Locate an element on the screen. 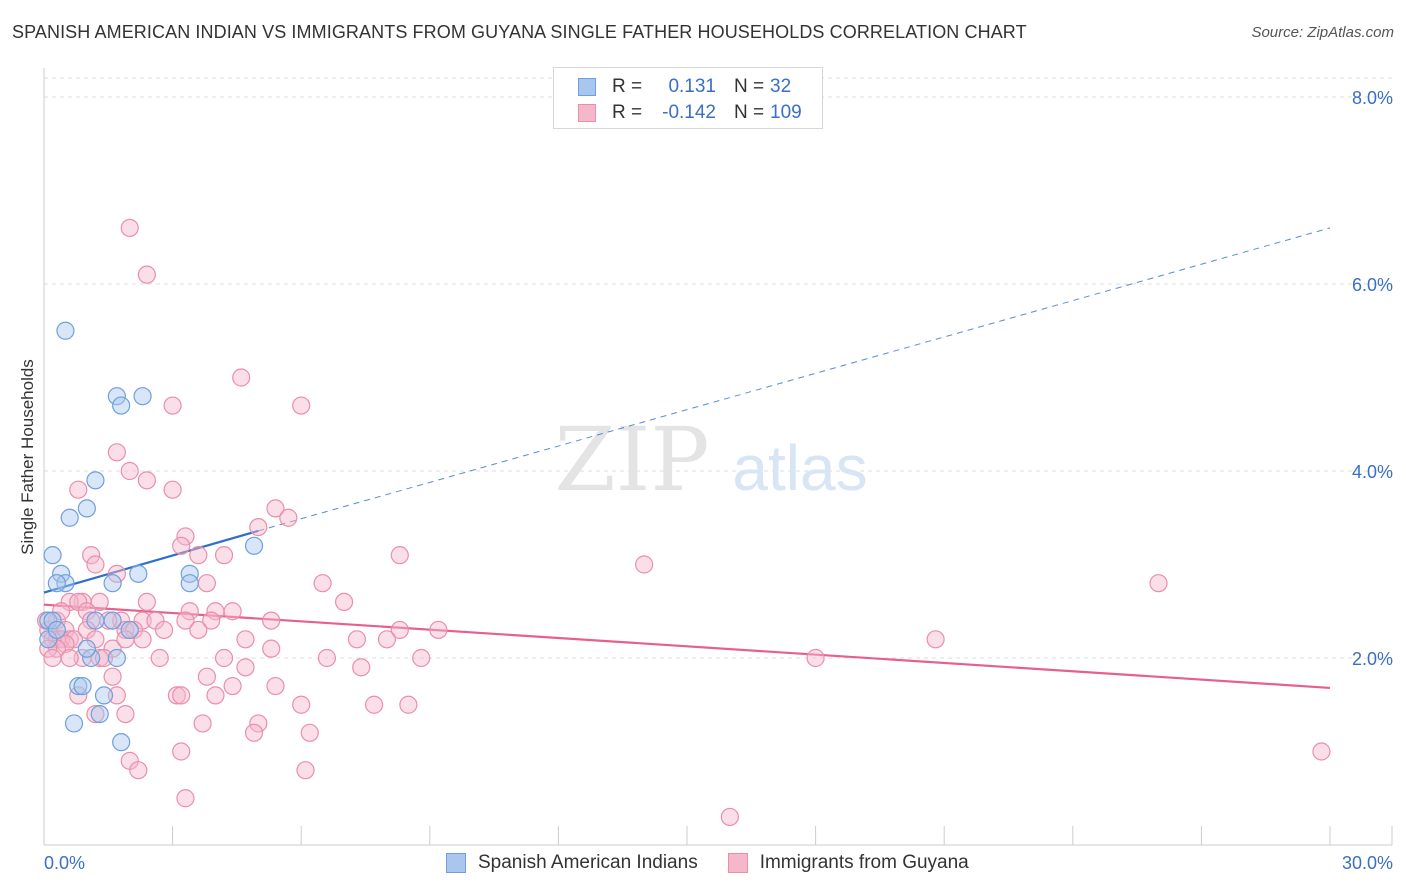  x-tick-label-max: 30.0% is located at coordinates (1367, 863).